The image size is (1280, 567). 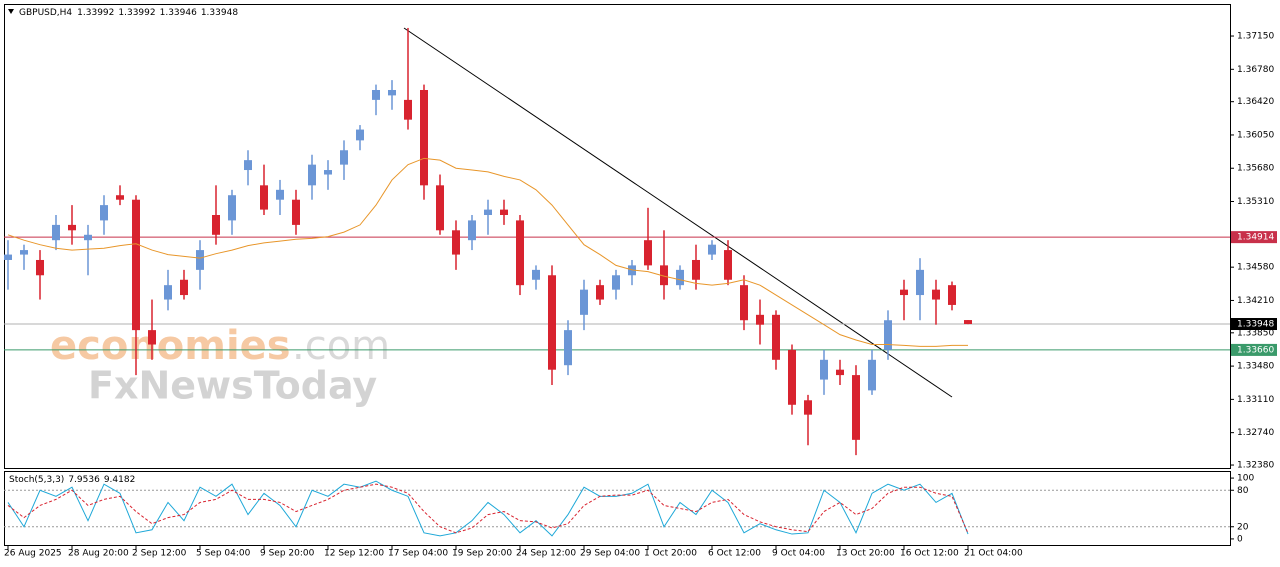 What do you see at coordinates (1255, 169) in the screenshot?
I see `y-tick-label: 1.35680` at bounding box center [1255, 169].